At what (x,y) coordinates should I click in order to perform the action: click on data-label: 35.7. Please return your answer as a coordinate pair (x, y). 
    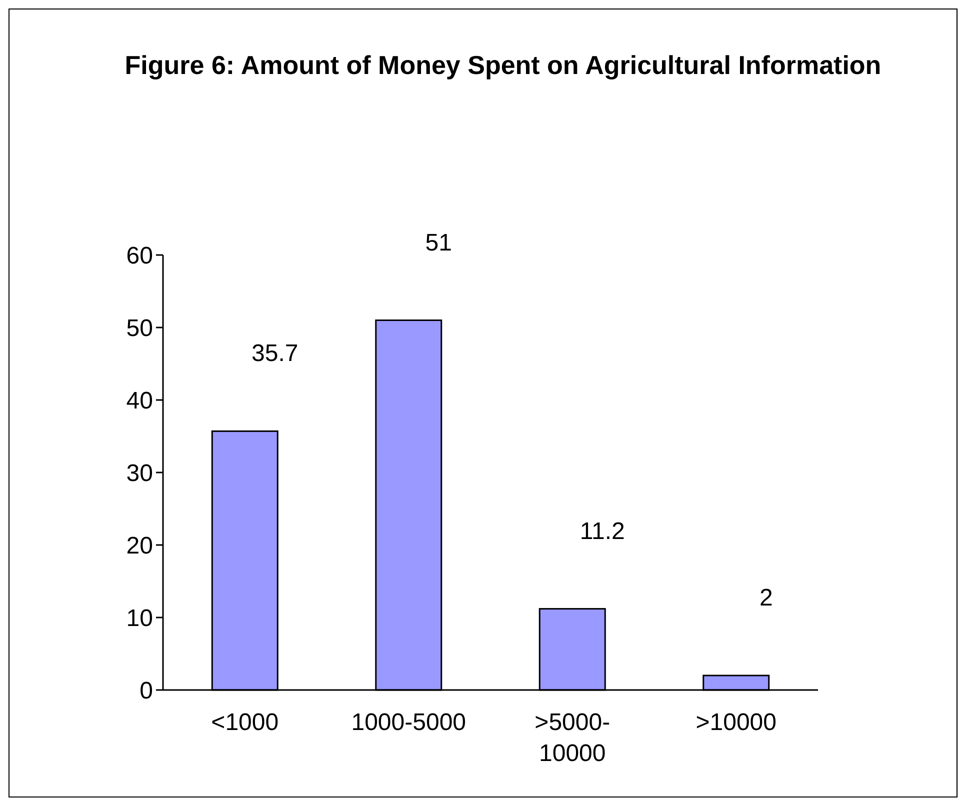
    Looking at the image, I should click on (275, 354).